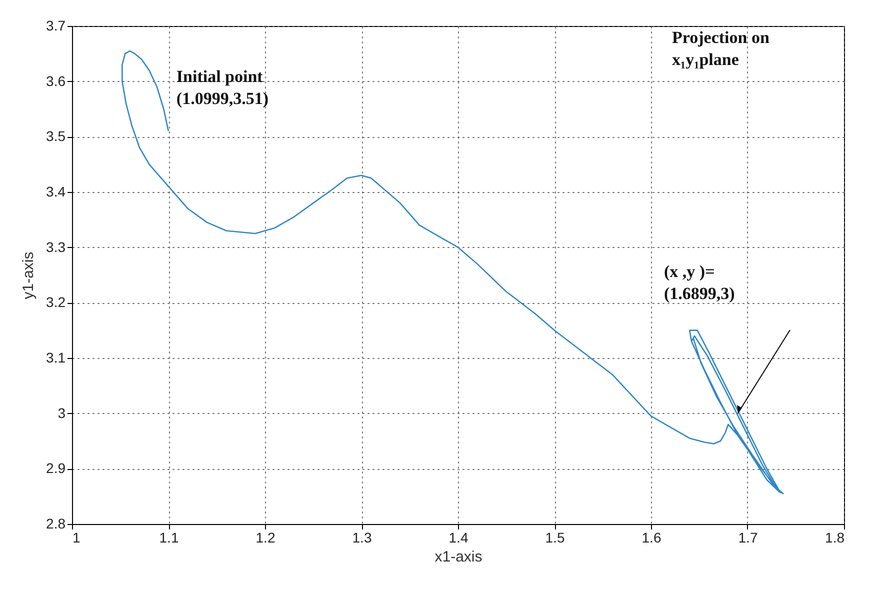  Describe the element at coordinates (835, 538) in the screenshot. I see `x-tick-label: 1.8` at that location.